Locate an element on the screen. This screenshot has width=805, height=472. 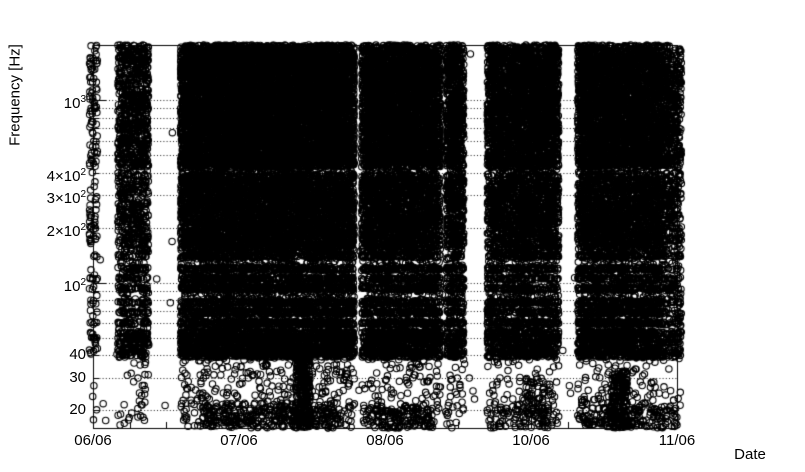
y-tick-label: 20 is located at coordinates (77, 410).